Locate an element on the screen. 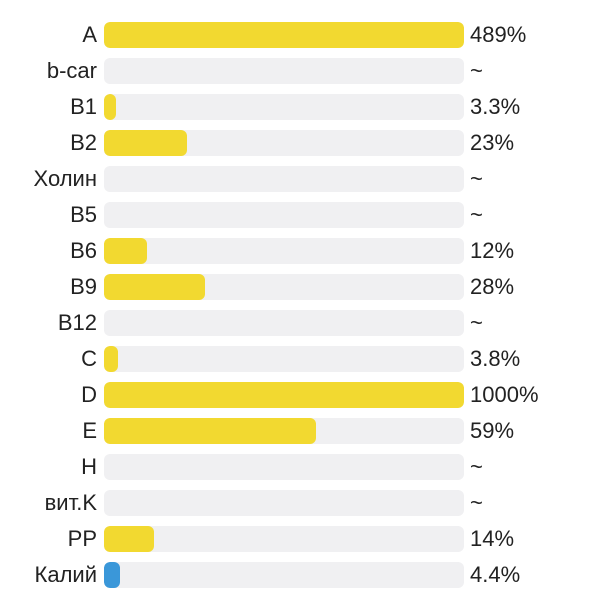 This screenshot has width=590, height=608. bar-row: PP 14% is located at coordinates (295, 539).